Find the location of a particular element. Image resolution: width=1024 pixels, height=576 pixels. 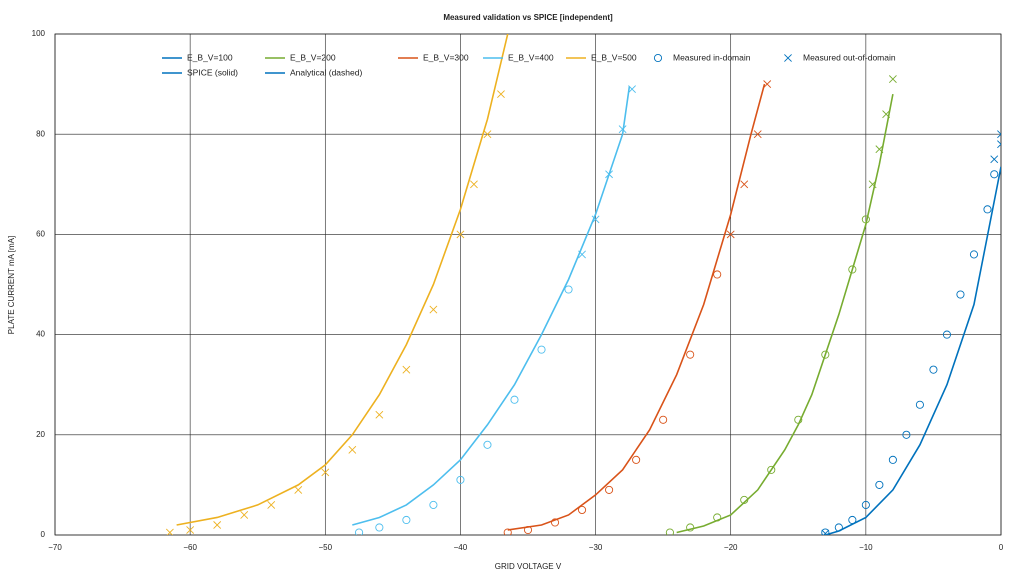

x-axis-label: GRID VOLTAGE V is located at coordinates (528, 566).